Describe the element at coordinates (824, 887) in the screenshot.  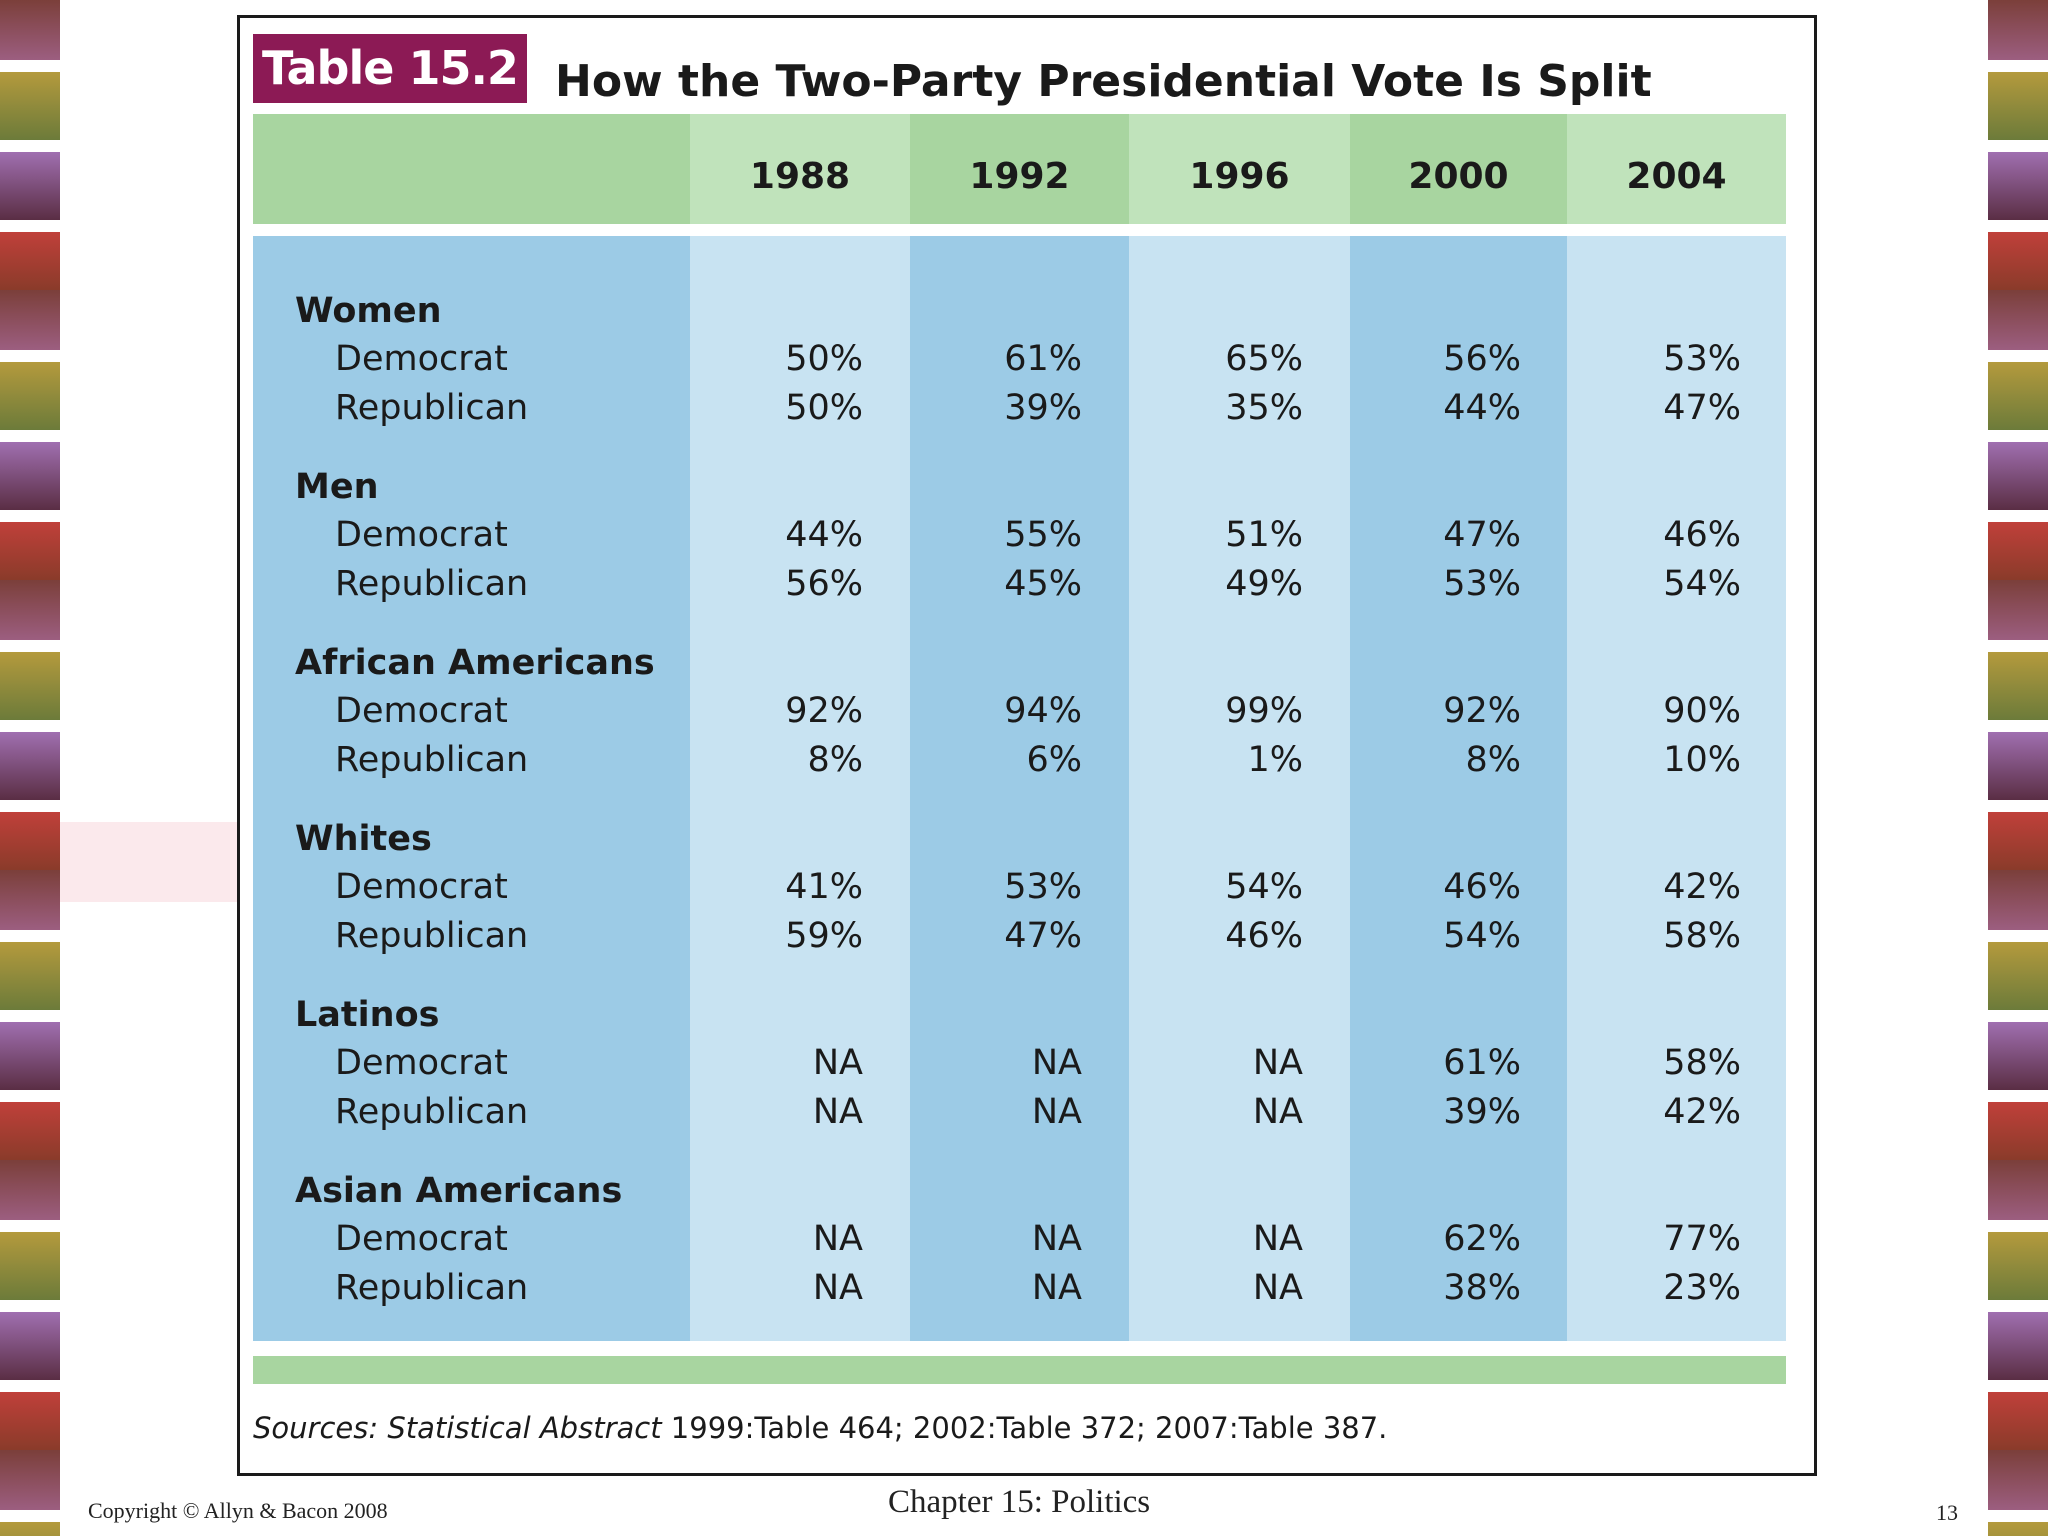
I see `table-cell: 41%` at that location.